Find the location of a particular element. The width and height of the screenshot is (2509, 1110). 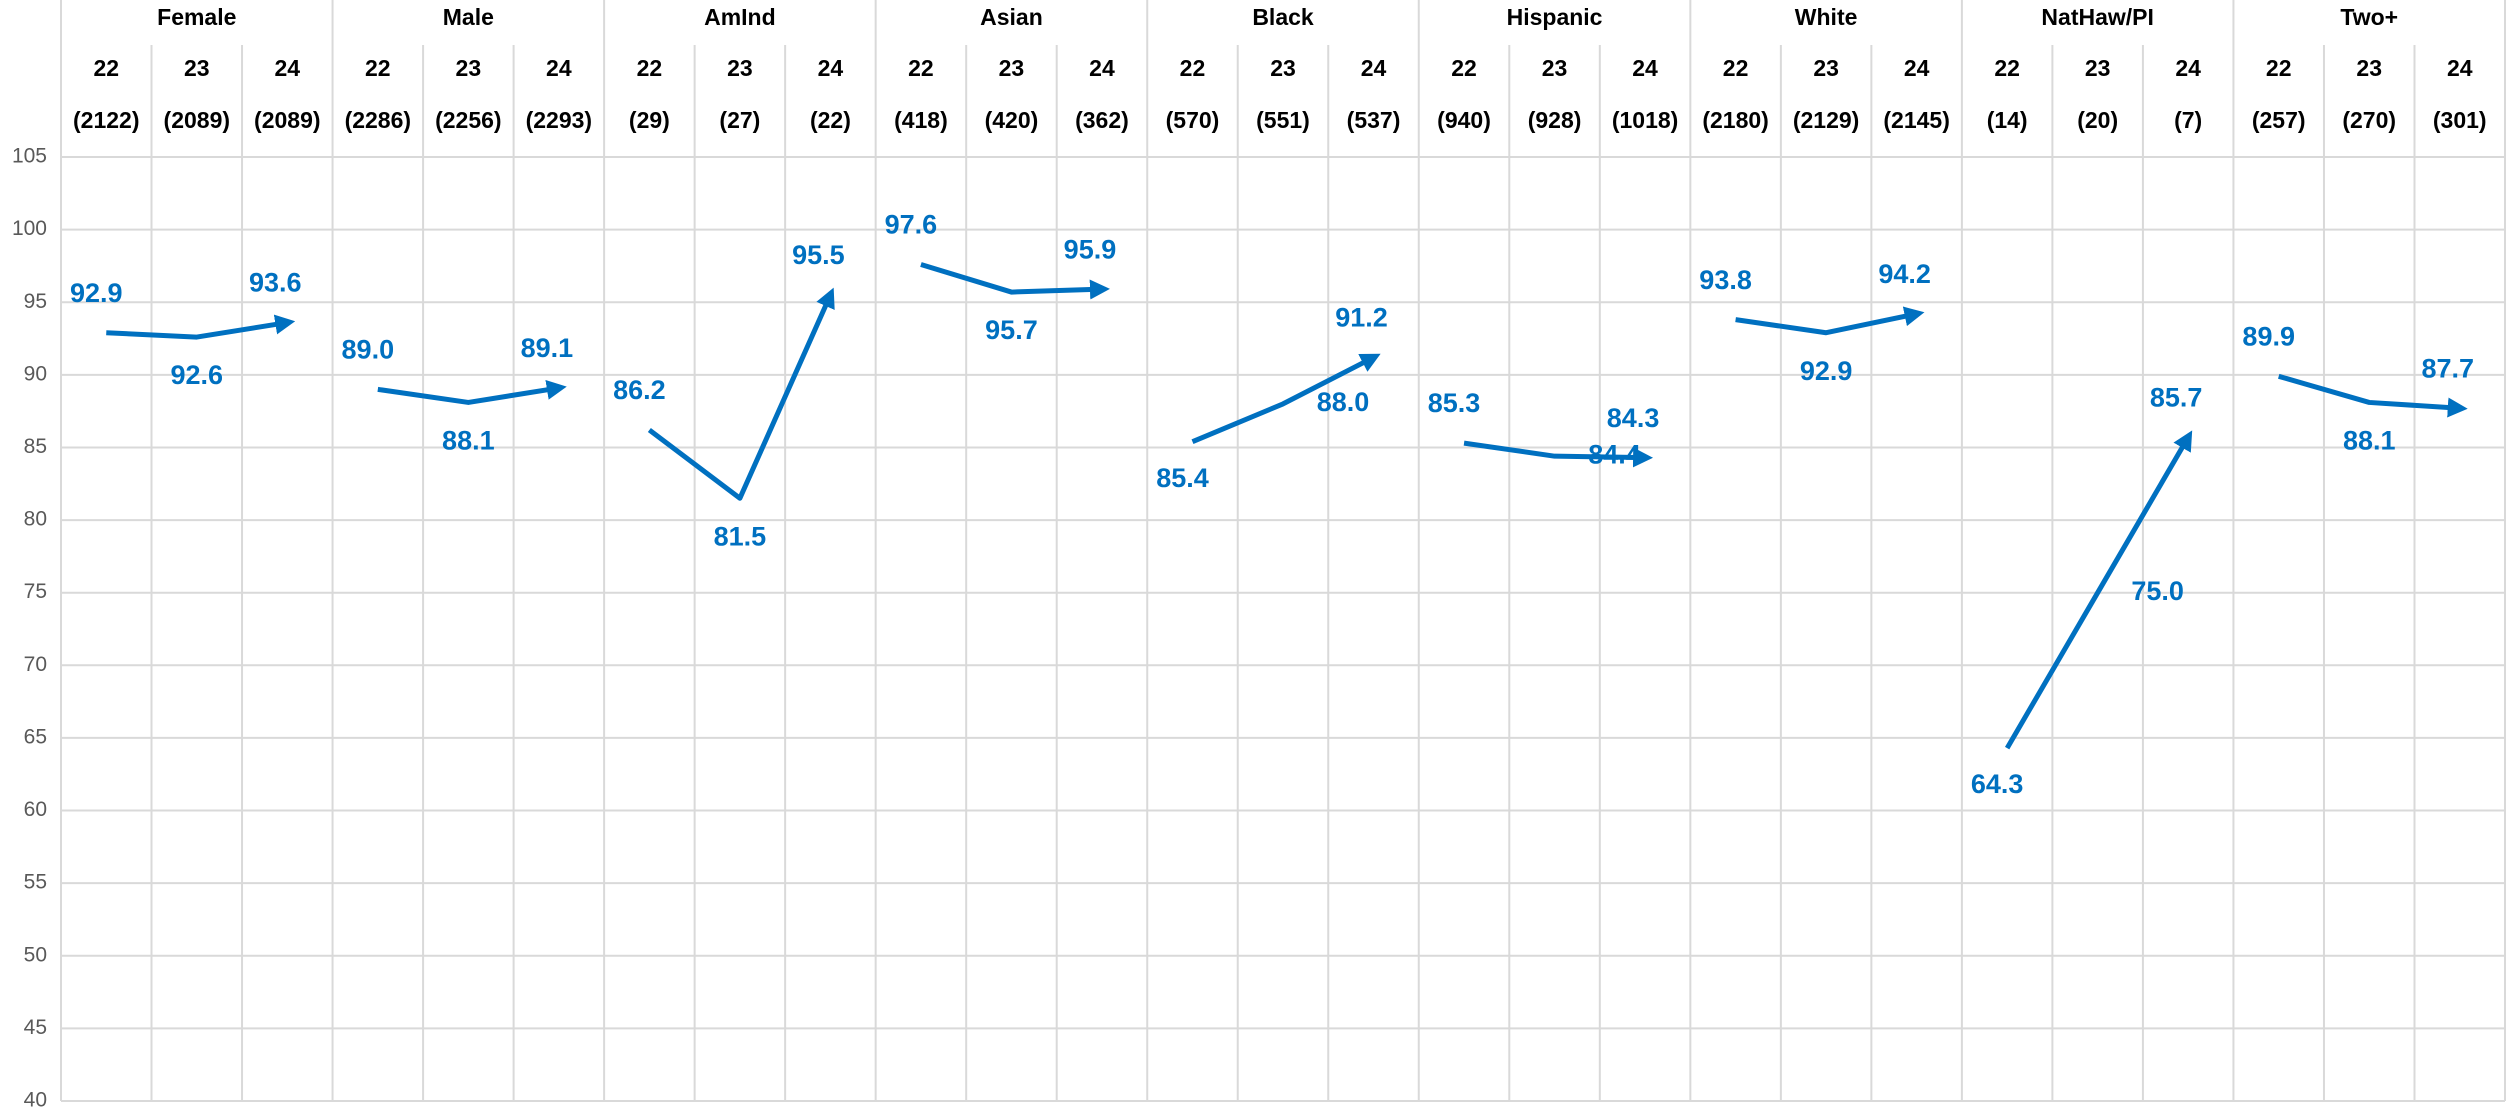

count-label: (270) is located at coordinates (2369, 120).